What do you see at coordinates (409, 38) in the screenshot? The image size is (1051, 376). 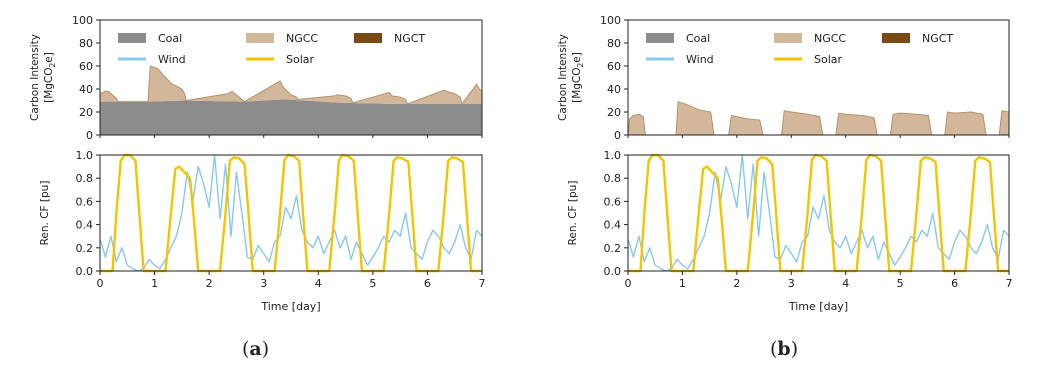 I see `legend-label-ngct-0: NGCT` at bounding box center [409, 38].